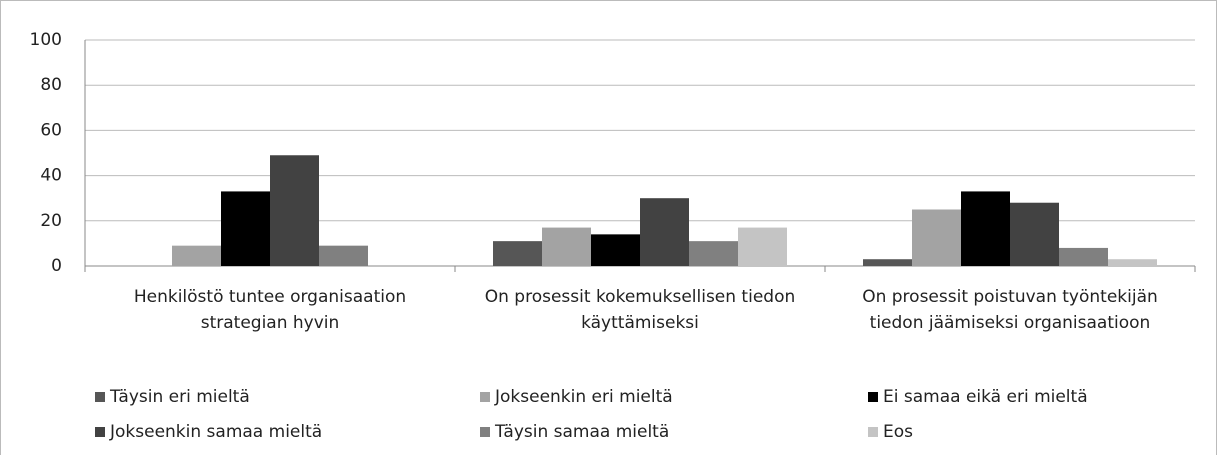  I want to click on legend-label: Eos, so click(898, 432).